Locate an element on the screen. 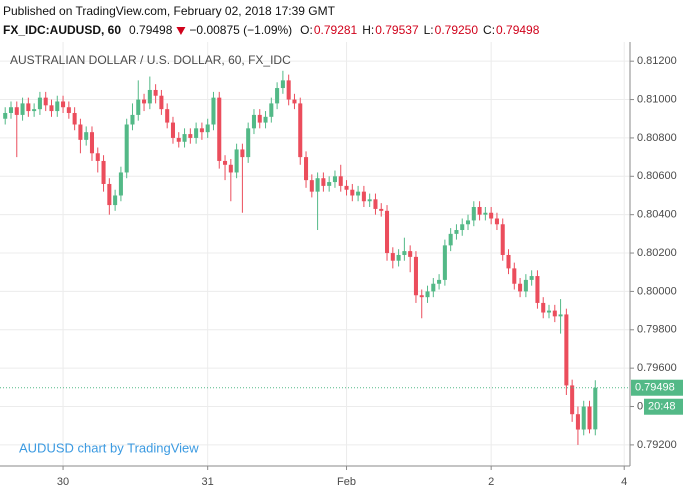 This screenshot has height=494, width=686. ohlc-value: 0.79250 is located at coordinates (457, 30).